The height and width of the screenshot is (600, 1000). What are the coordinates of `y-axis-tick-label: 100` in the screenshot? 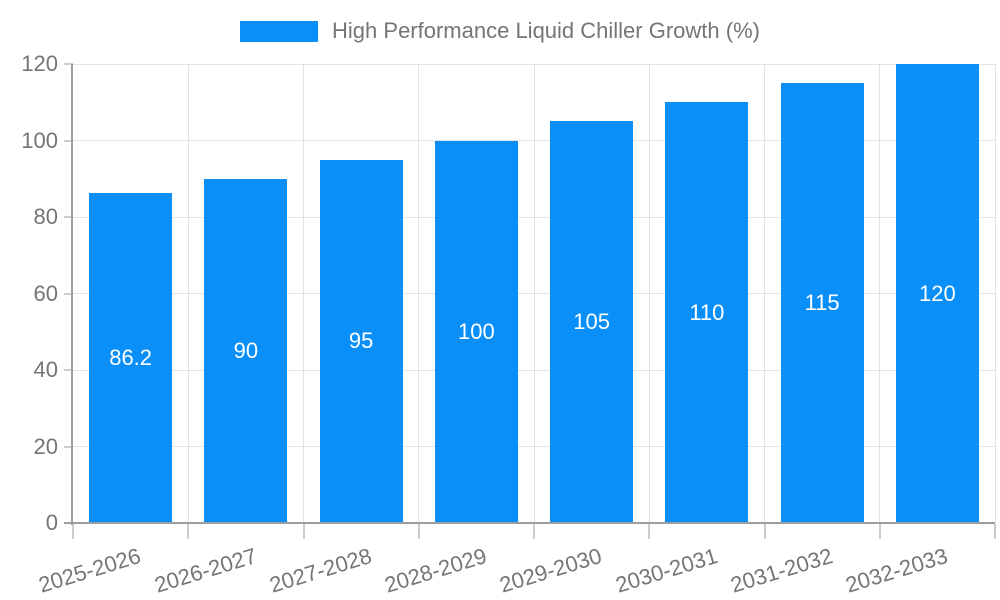 It's located at (39, 140).